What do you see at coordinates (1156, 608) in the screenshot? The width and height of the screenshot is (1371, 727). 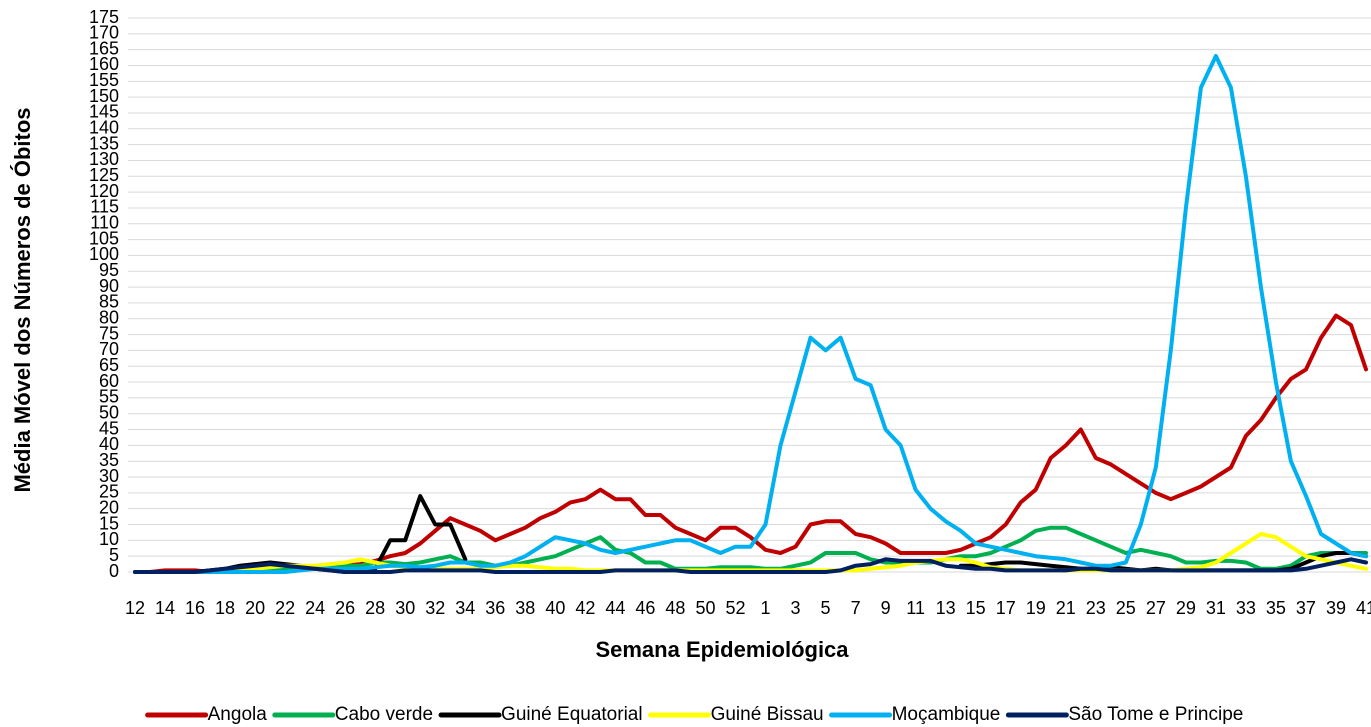 I see `x-tick-label: 27` at bounding box center [1156, 608].